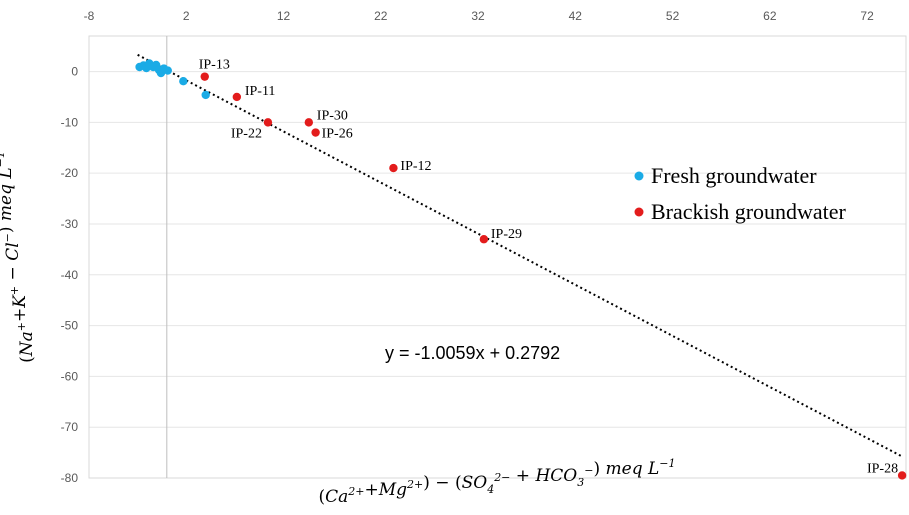 This screenshot has width=909, height=515. Describe the element at coordinates (496, 482) in the screenshot. I see `x-axis-title: (Ca2++Mg2+) − (SO42− + HCO3−) meq L−1` at that location.